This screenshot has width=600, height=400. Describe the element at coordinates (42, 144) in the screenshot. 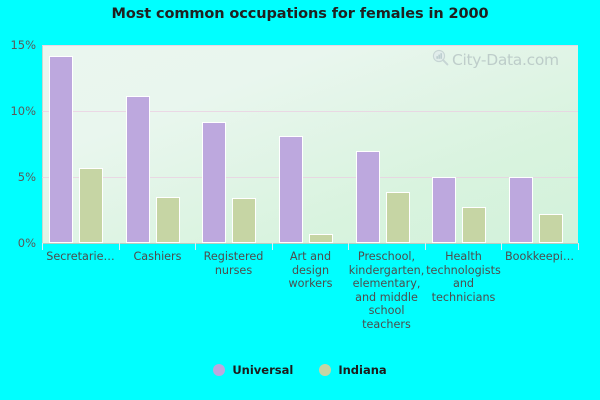

I see `y-axis-line` at that location.